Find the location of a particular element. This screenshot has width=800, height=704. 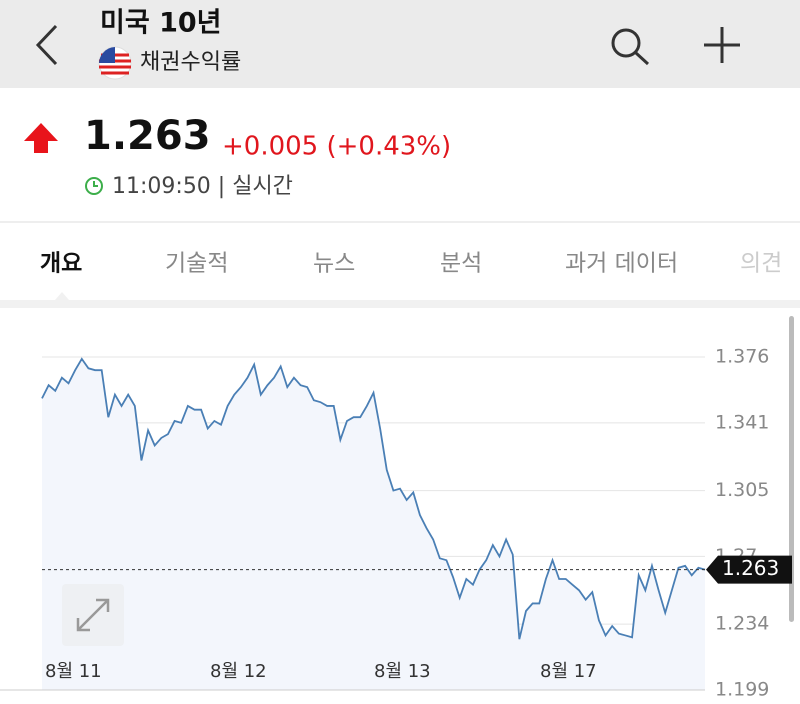

scrollbar is located at coordinates (791, 469).